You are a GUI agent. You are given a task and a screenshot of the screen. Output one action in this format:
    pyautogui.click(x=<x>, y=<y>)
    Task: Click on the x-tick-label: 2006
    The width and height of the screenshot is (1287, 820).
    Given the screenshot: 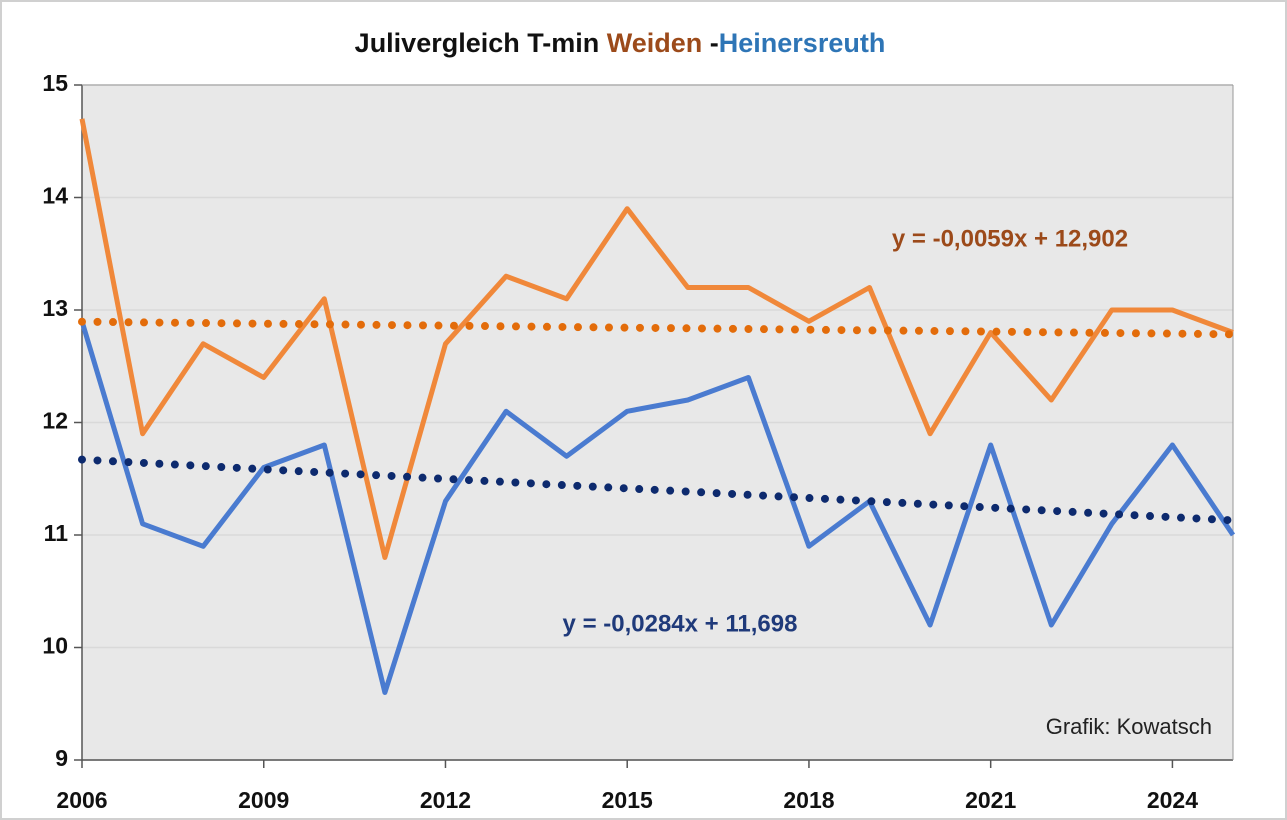 What is the action you would take?
    pyautogui.click(x=81, y=800)
    